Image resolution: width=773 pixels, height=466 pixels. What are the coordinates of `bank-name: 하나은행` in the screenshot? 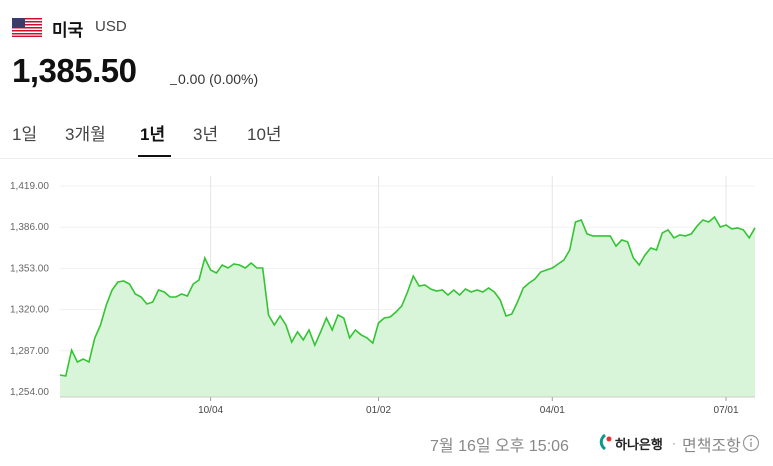 It's located at (639, 444).